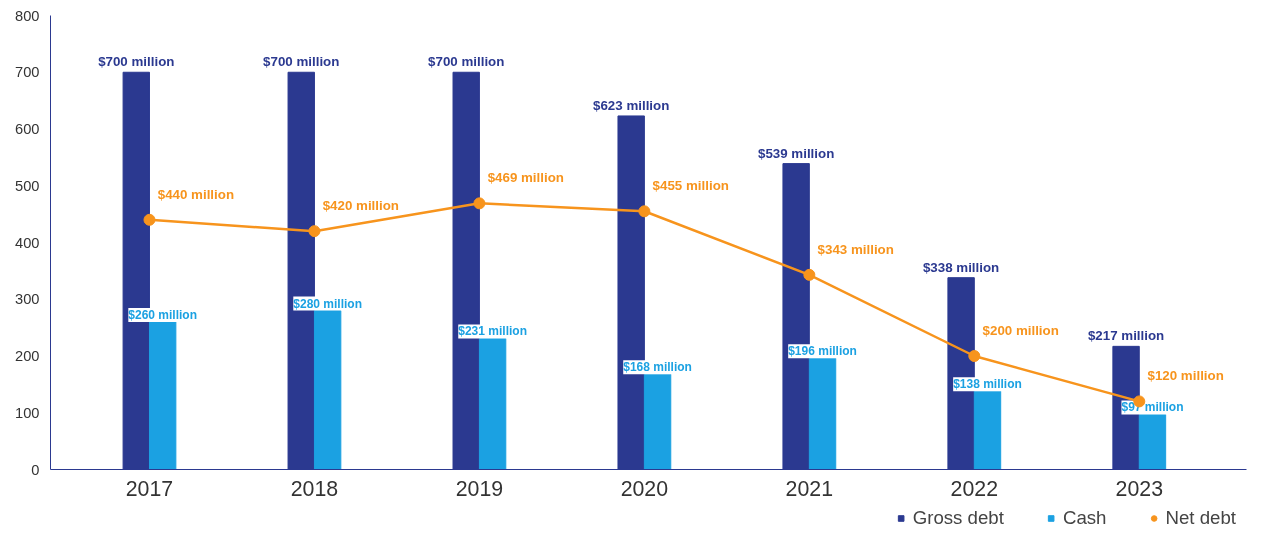  Describe the element at coordinates (361, 206) in the screenshot. I see `data-label: $420 million` at that location.